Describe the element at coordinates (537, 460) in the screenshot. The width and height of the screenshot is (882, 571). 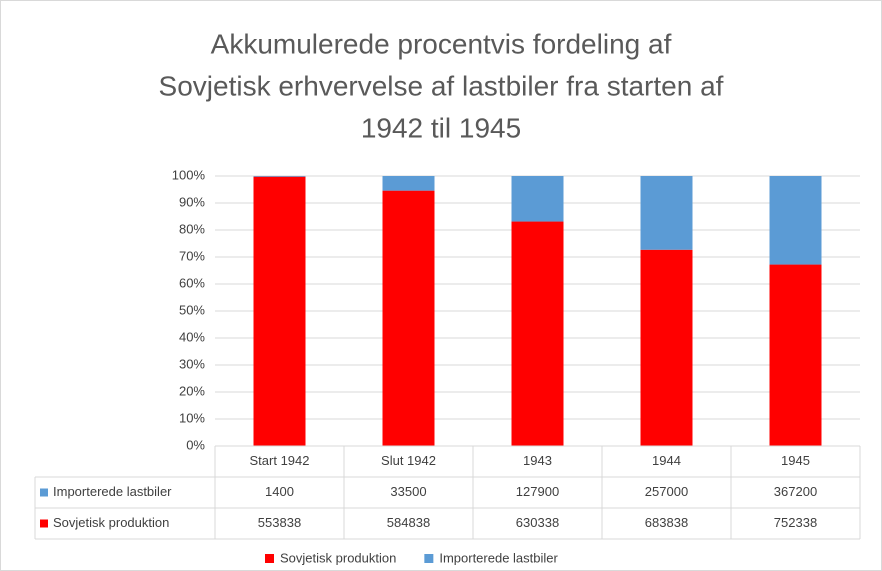
I see `x-tick-label: 1943` at that location.